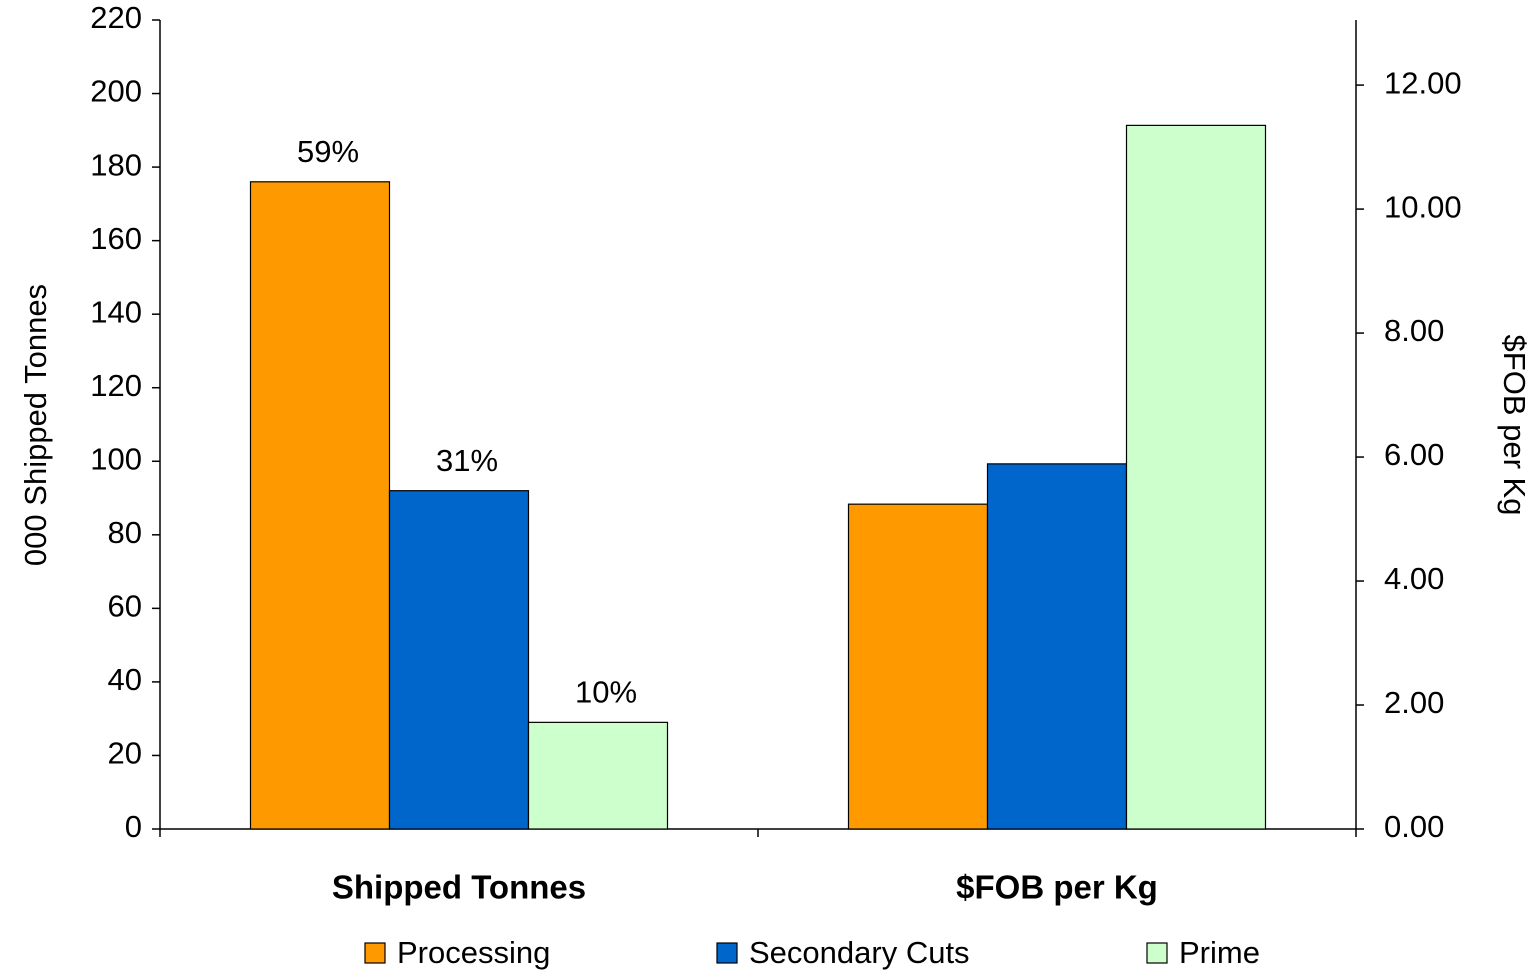 The height and width of the screenshot is (974, 1535). What do you see at coordinates (1423, 82) in the screenshot?
I see `y2-tick-label: 12.00` at bounding box center [1423, 82].